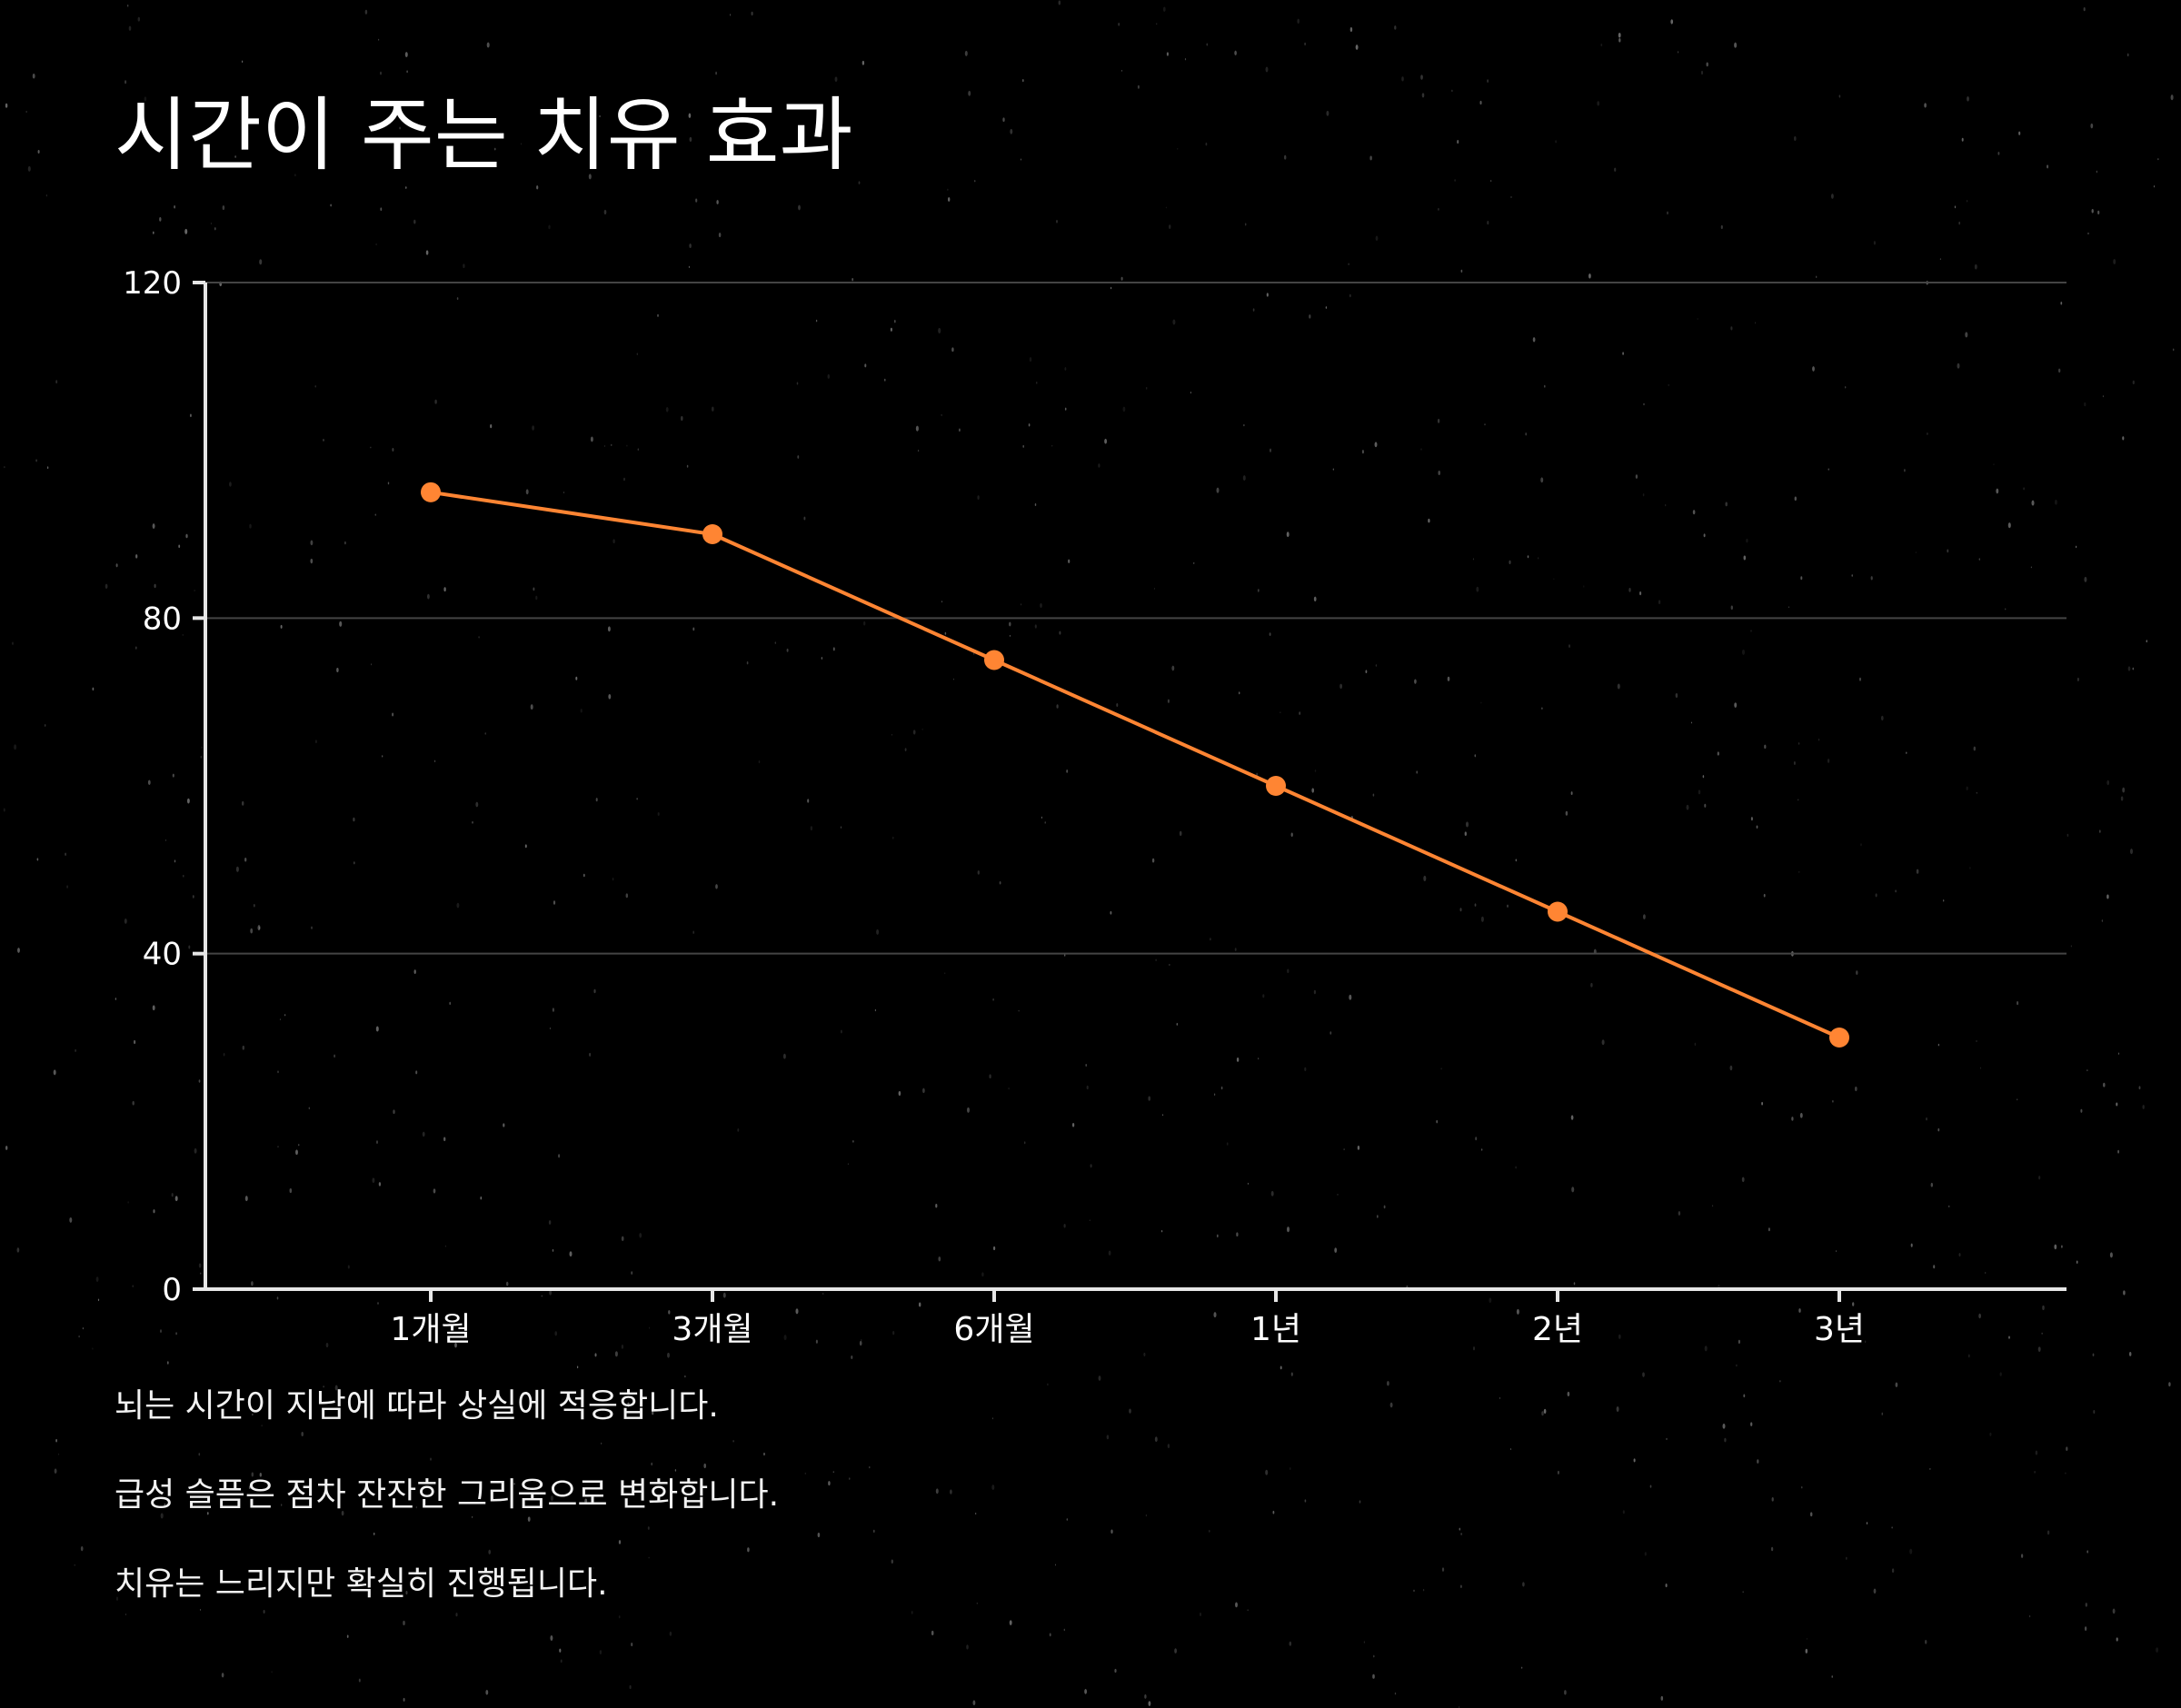  I want to click on page-title: 시간이 주는 치유 효과, so click(484, 135).